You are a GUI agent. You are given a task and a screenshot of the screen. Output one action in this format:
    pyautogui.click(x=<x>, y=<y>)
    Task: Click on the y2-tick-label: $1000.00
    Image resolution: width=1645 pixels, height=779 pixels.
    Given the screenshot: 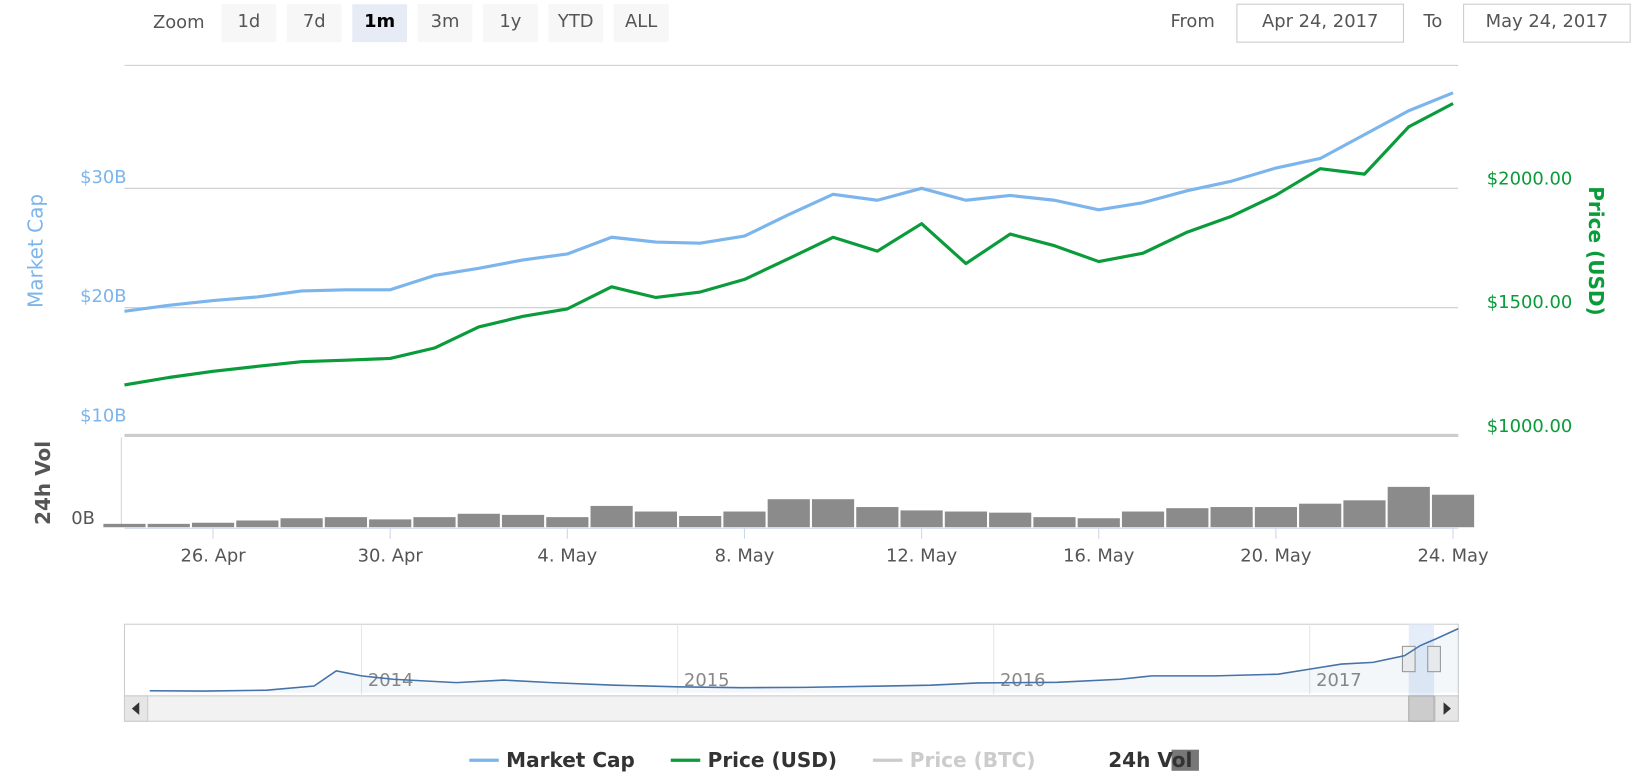 What is the action you would take?
    pyautogui.click(x=1529, y=426)
    